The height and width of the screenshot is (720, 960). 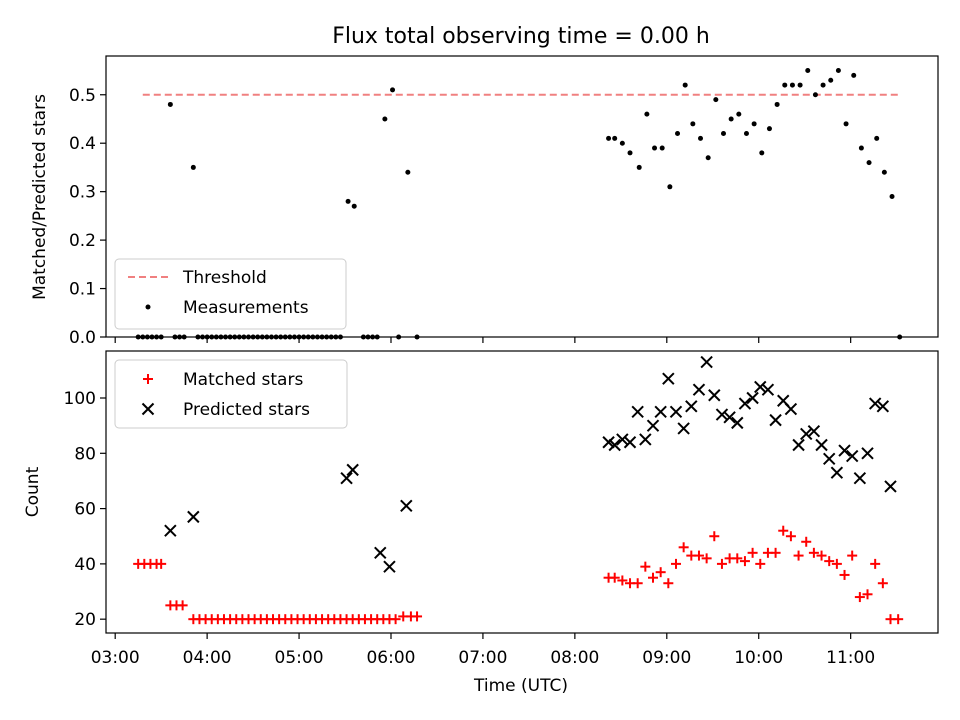 I want to click on top-y-tick-label: 0.3, so click(x=82, y=193).